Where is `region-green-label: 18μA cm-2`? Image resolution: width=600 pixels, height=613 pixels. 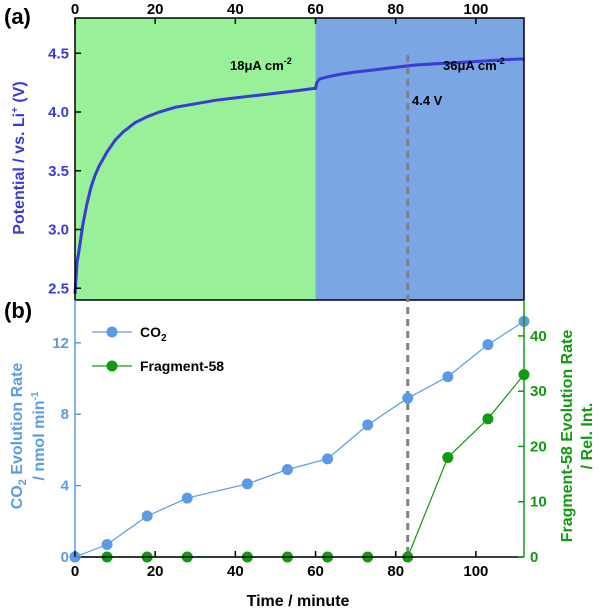
region-green-label: 18μA cm-2 is located at coordinates (261, 64).